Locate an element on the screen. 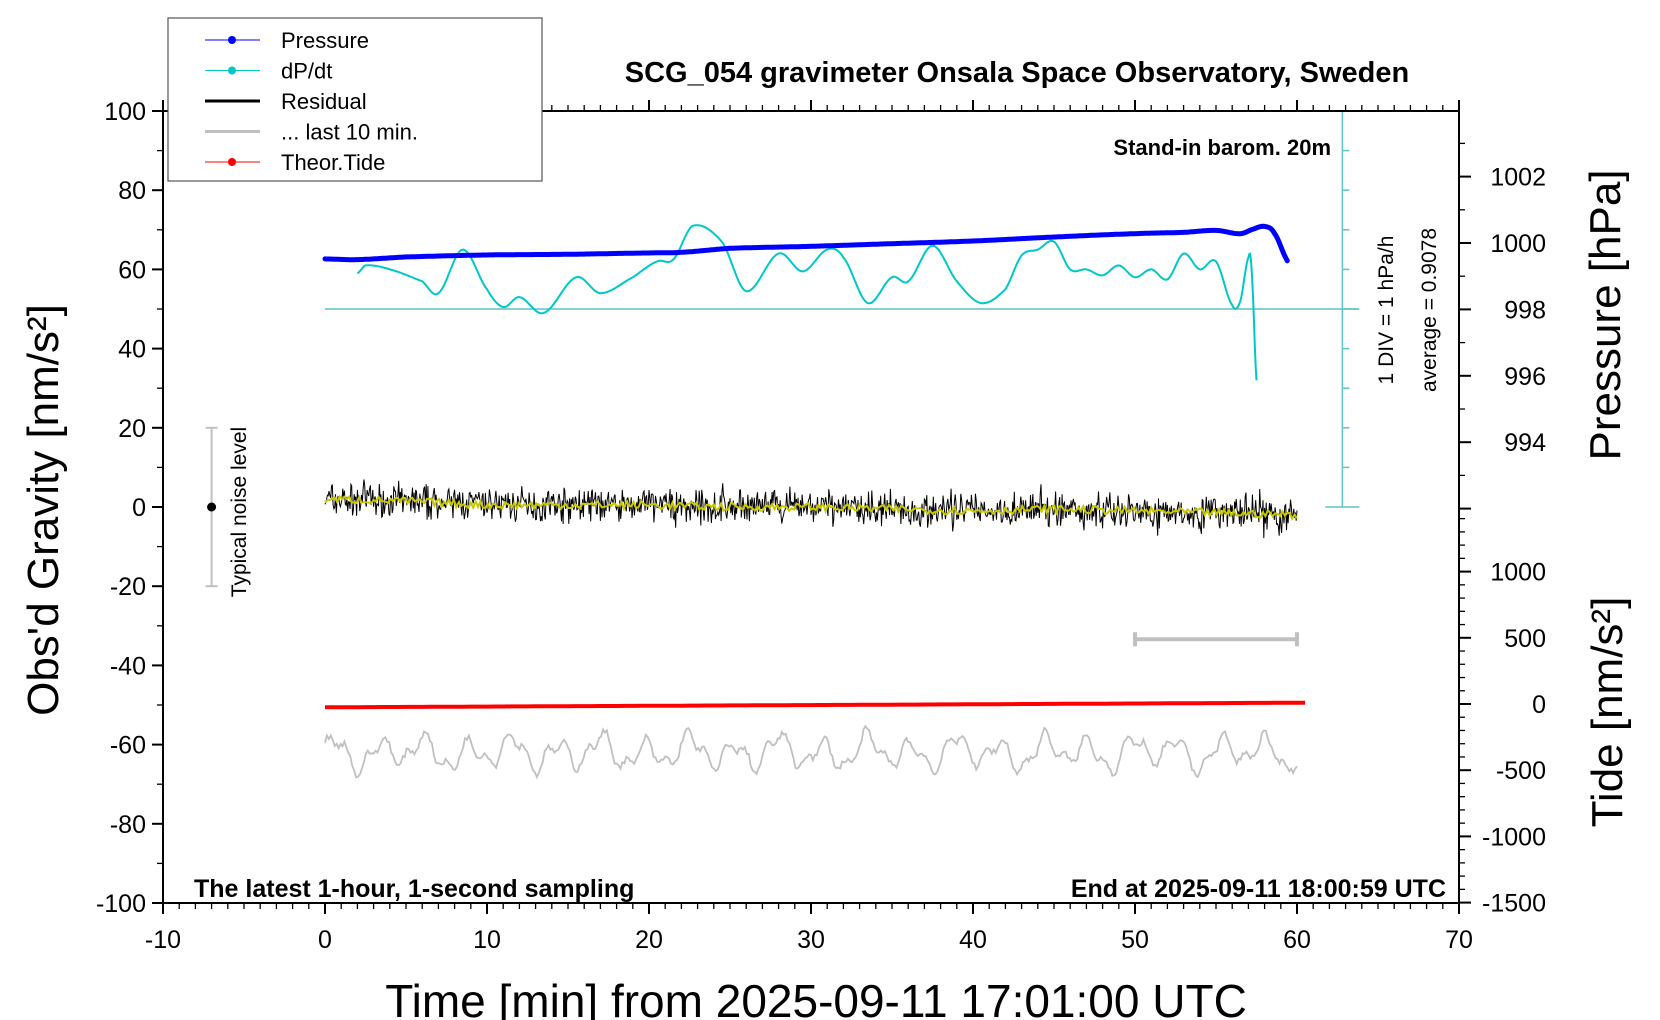 Image resolution: width=1660 pixels, height=1020 pixels. legend-item: Residual is located at coordinates (286, 101).